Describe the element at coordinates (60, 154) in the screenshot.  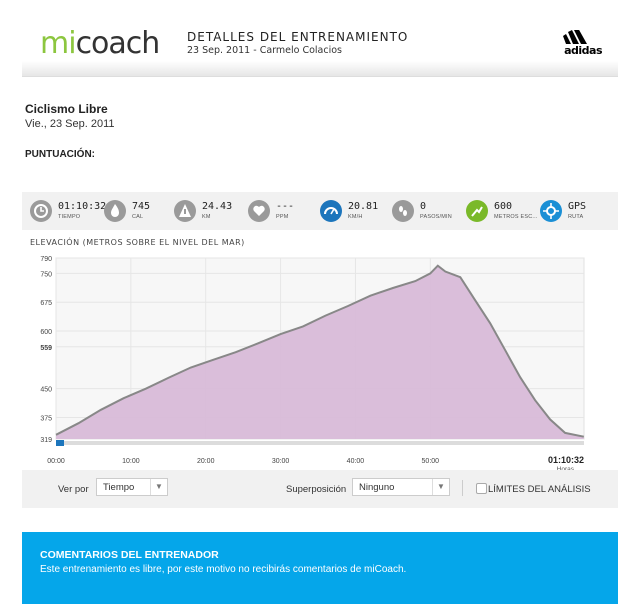
I see `score-label: PUNTUACIÓN:` at that location.